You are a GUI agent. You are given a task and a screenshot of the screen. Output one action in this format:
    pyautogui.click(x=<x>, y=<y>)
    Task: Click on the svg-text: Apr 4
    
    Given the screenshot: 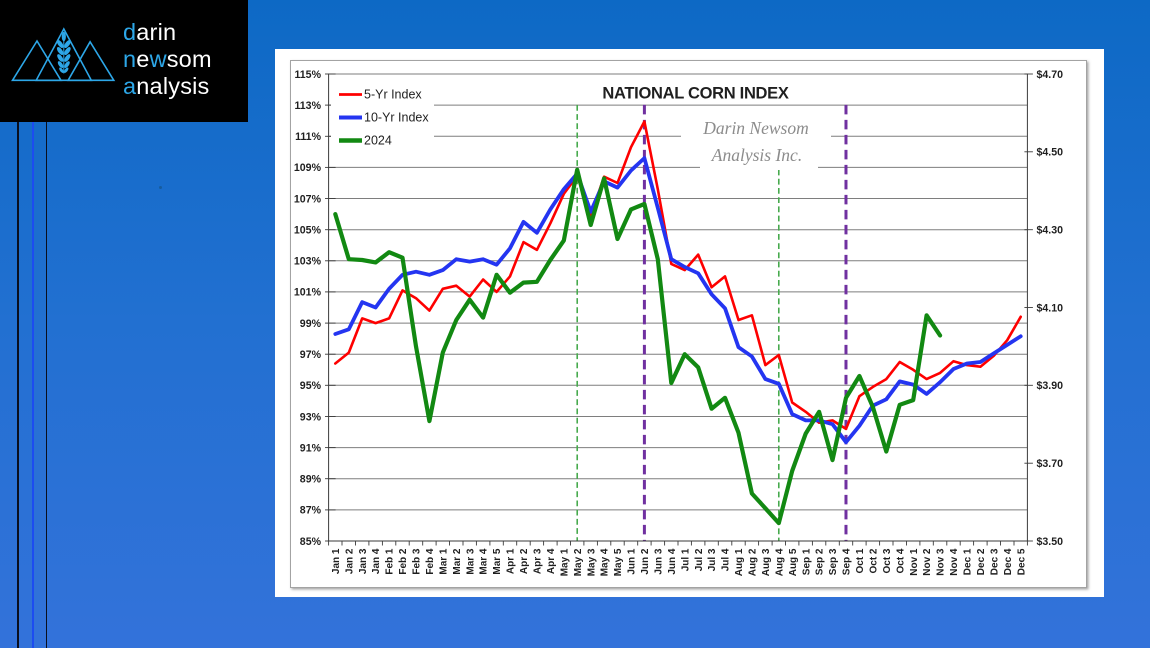 What is the action you would take?
    pyautogui.click(x=551, y=561)
    